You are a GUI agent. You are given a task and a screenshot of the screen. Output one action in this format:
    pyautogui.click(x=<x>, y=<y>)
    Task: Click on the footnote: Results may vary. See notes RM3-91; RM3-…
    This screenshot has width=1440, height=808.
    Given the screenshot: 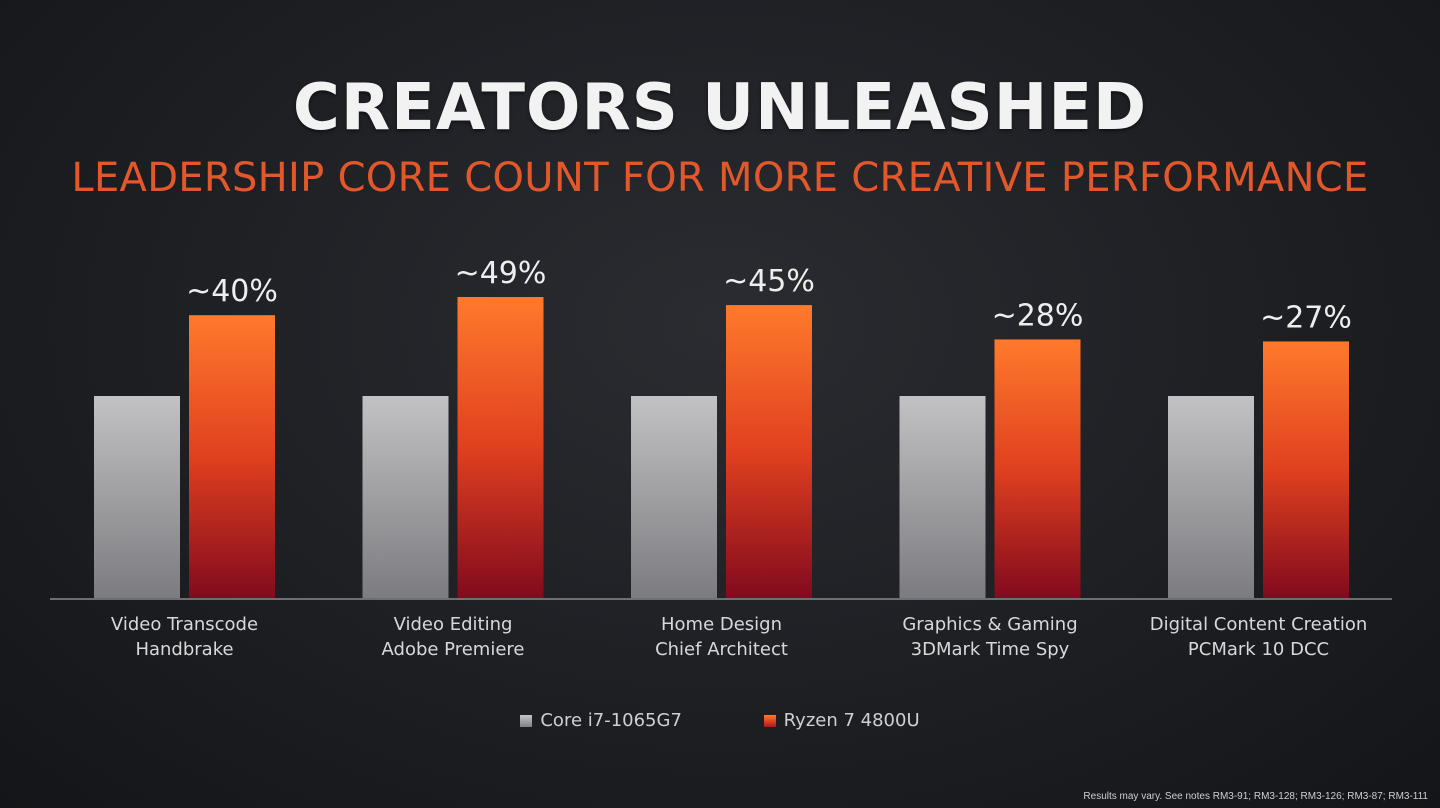 What is the action you would take?
    pyautogui.click(x=1255, y=796)
    